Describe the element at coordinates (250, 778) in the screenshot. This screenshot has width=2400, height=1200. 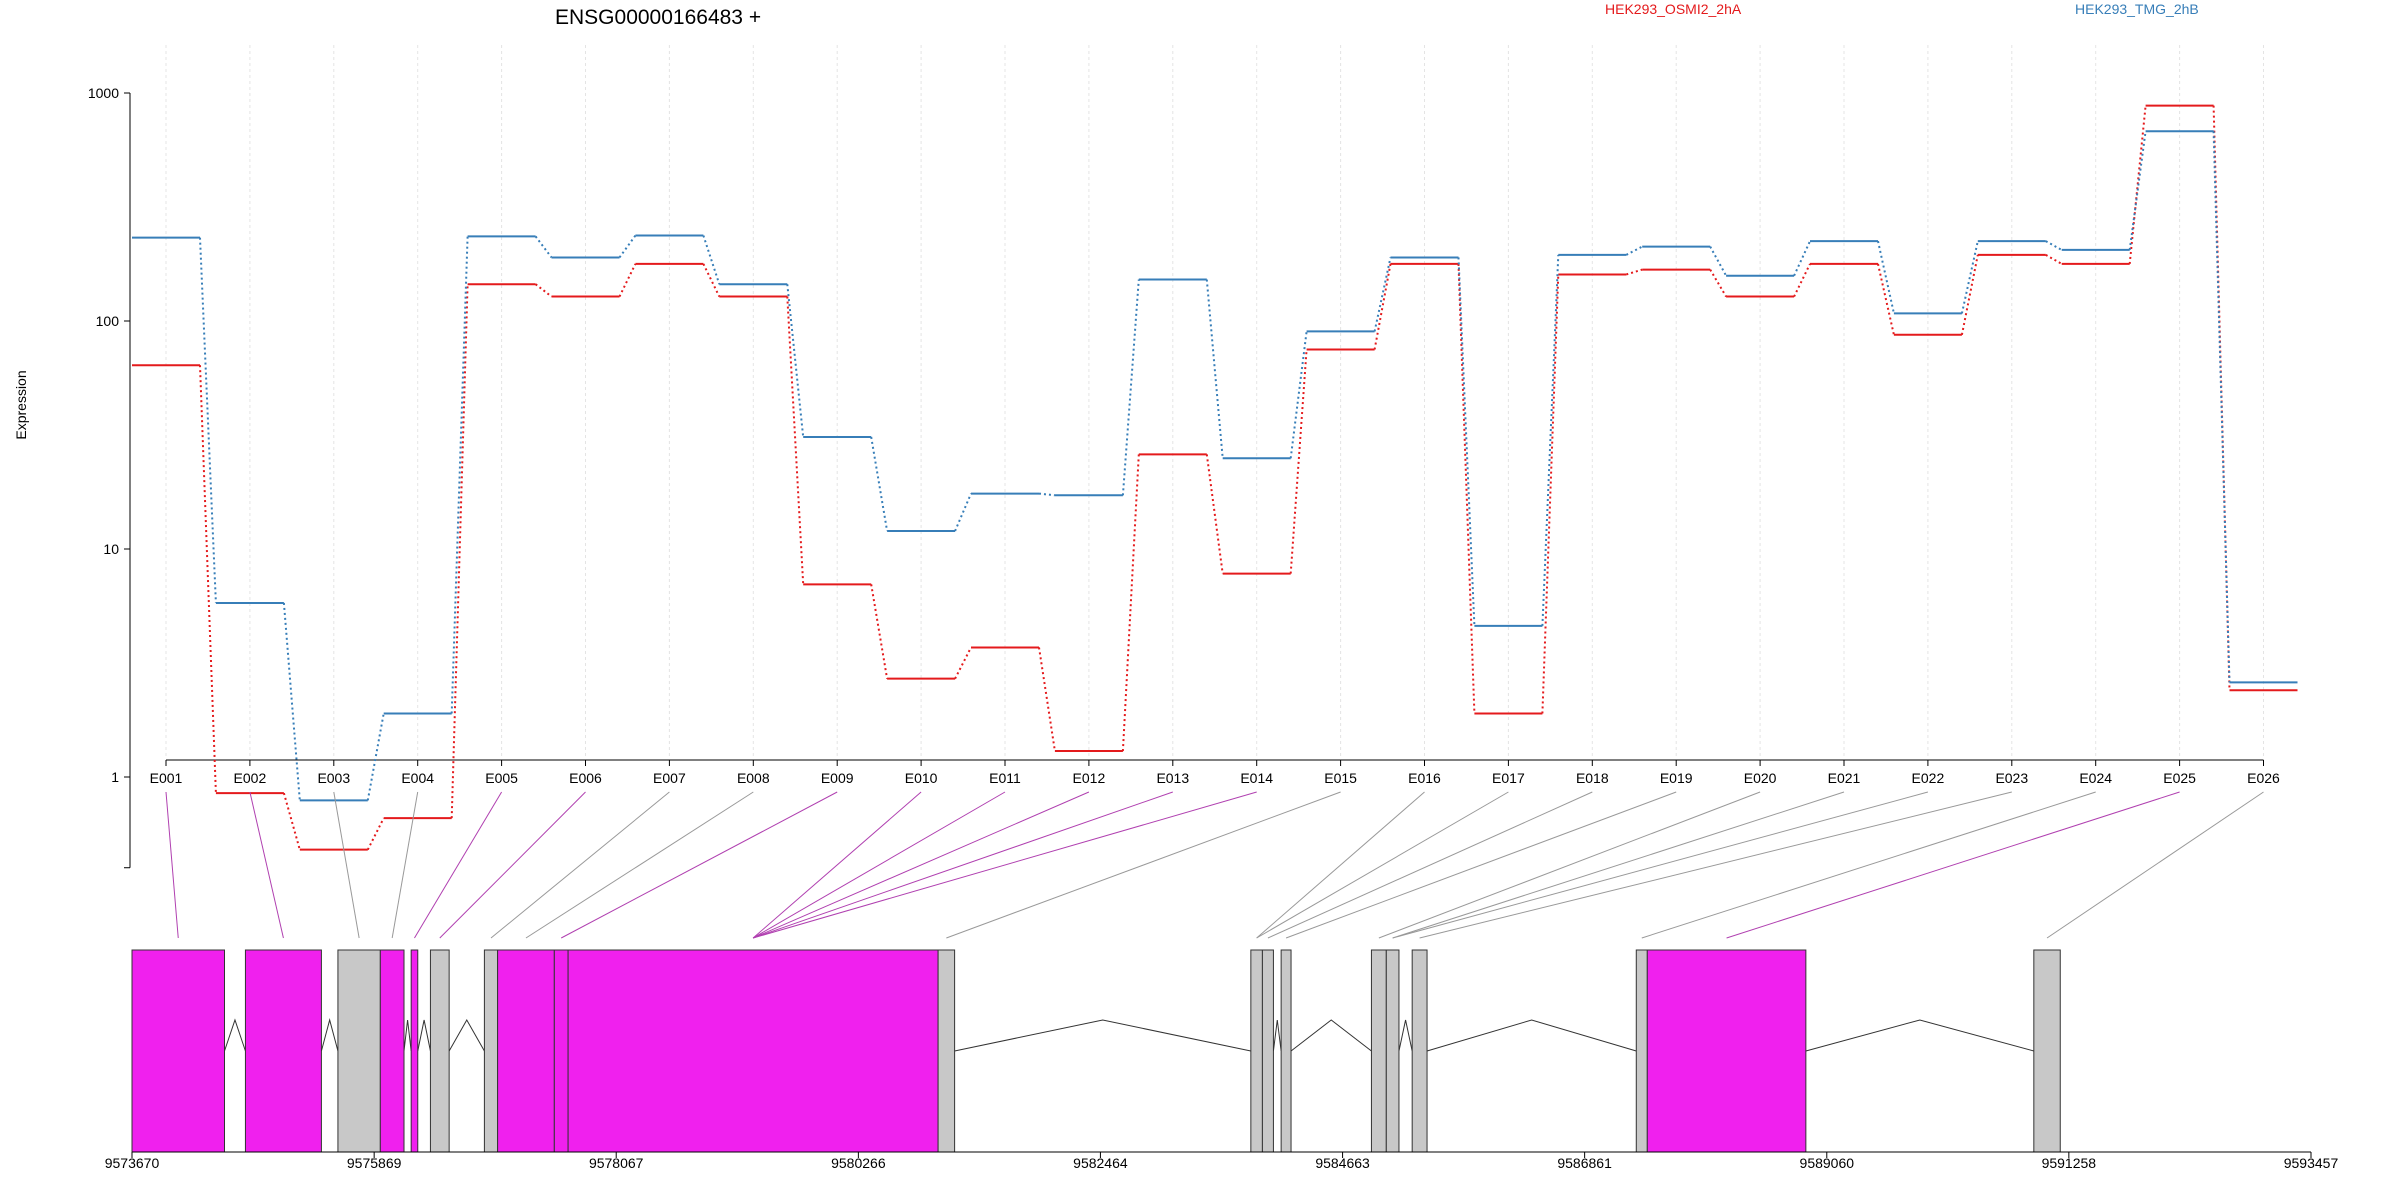
I see `x-tick-label-e002: E002` at that location.